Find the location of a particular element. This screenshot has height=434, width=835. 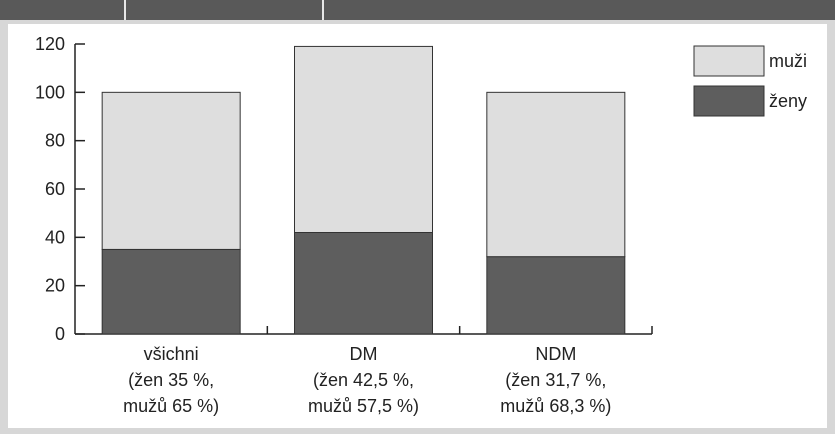

legend-label: ženy is located at coordinates (788, 101).